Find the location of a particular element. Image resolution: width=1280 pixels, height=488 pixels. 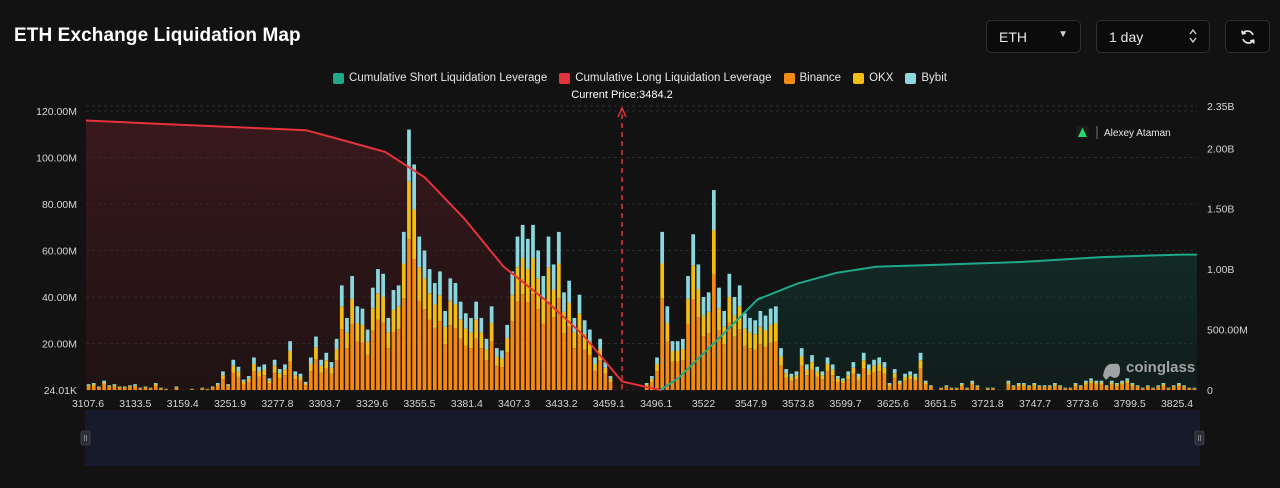

legend-item-okx: OKX is located at coordinates (873, 78).